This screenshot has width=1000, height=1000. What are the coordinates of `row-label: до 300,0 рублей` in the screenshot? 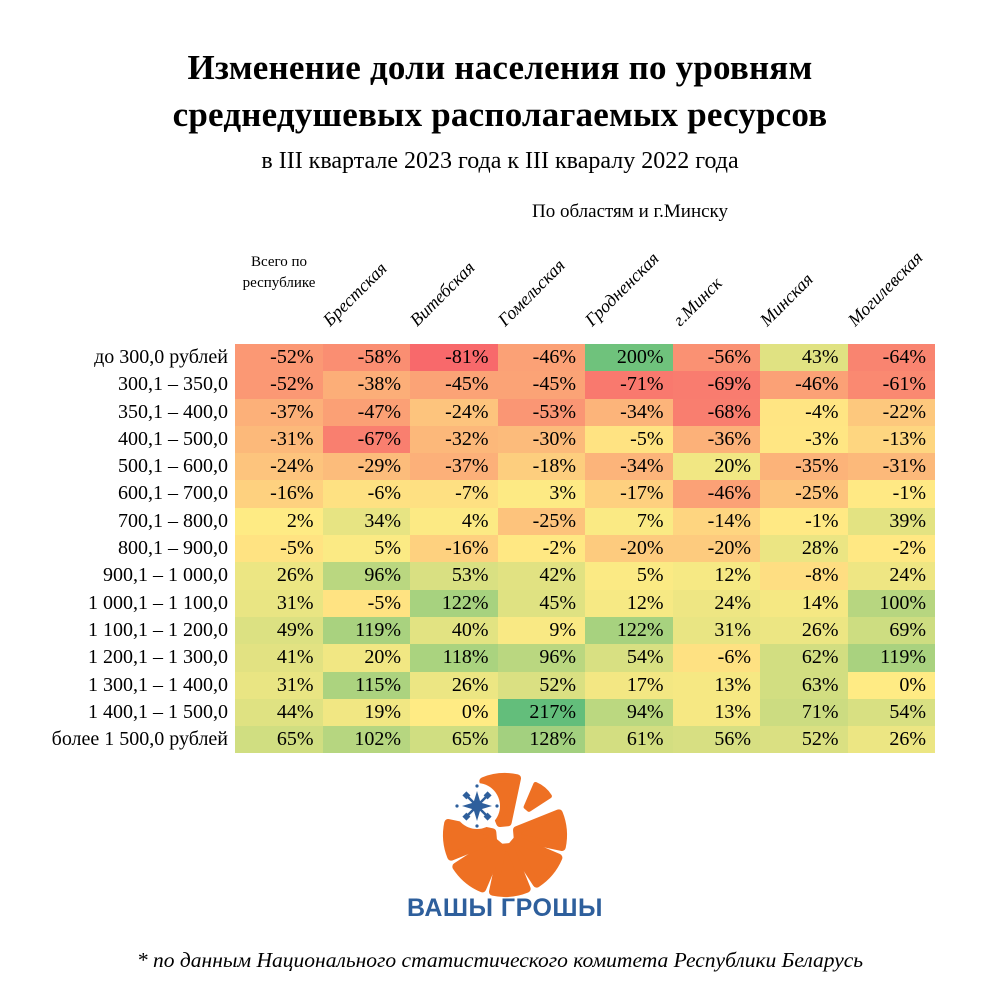 It's located at (161, 357).